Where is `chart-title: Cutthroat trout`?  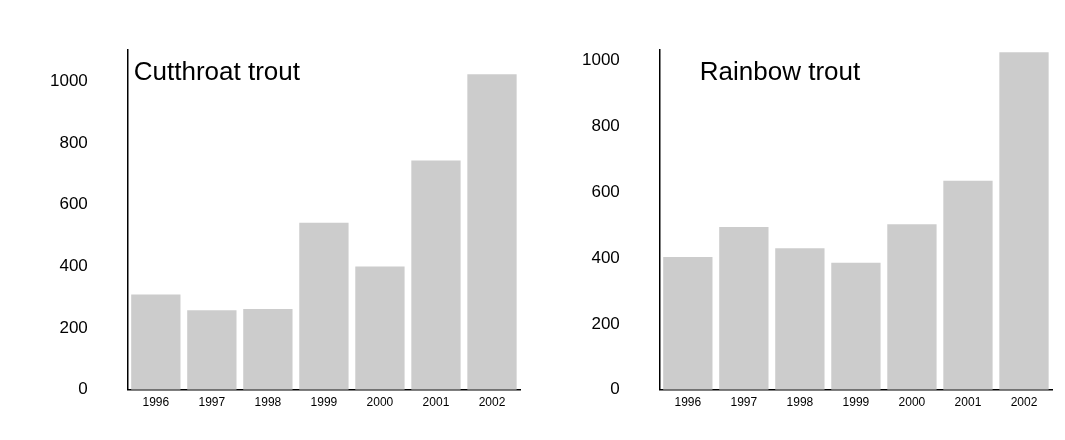 chart-title: Cutthroat trout is located at coordinates (217, 71).